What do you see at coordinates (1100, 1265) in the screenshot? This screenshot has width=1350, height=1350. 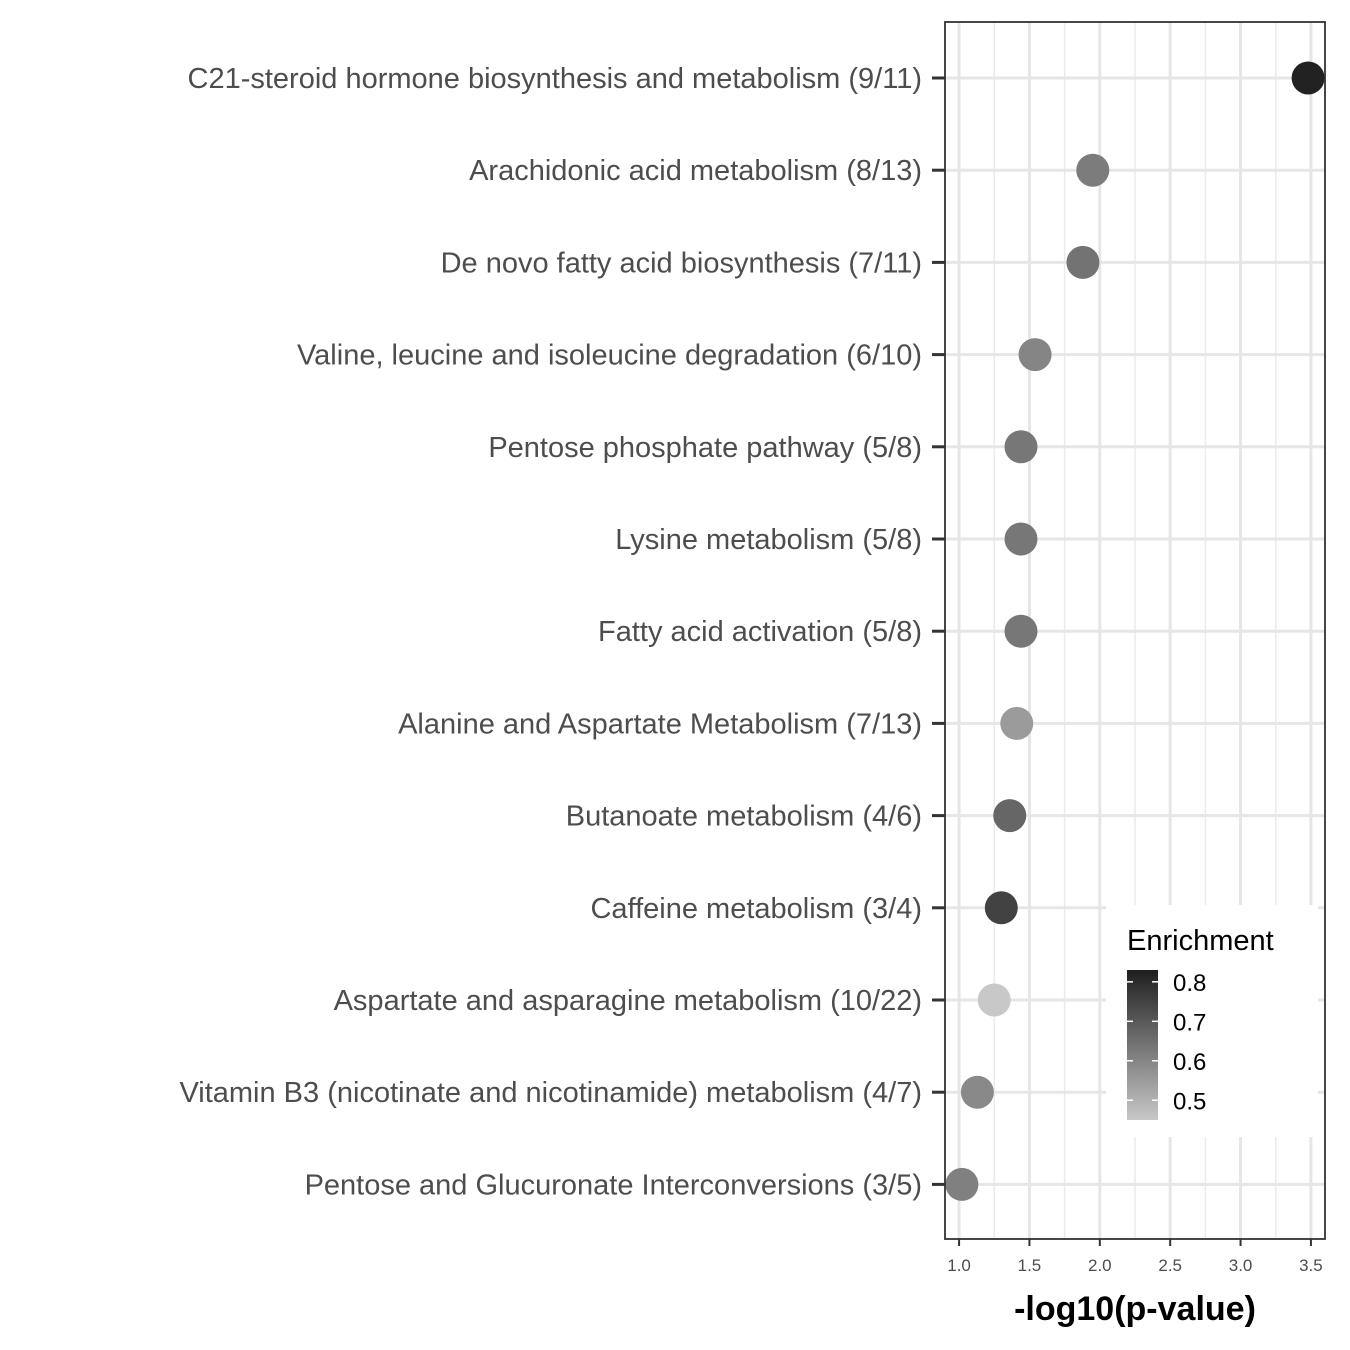 I see `x-axis-tick-label: 2.0` at bounding box center [1100, 1265].